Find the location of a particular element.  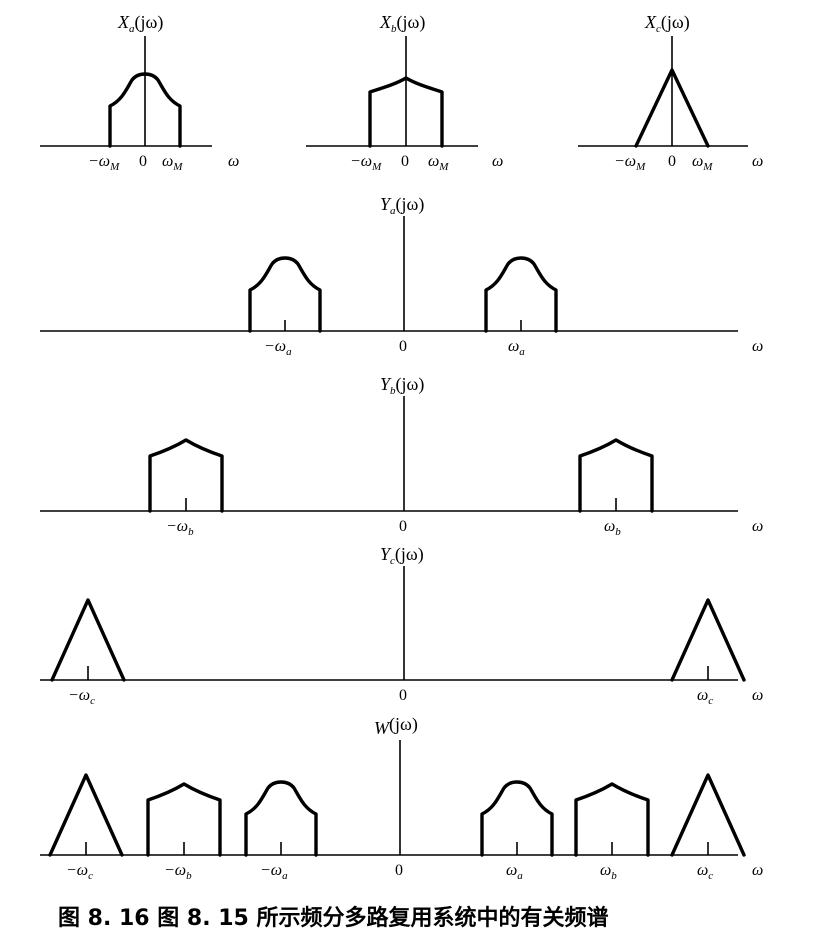

ya-axis-label: ω is located at coordinates (757, 346).